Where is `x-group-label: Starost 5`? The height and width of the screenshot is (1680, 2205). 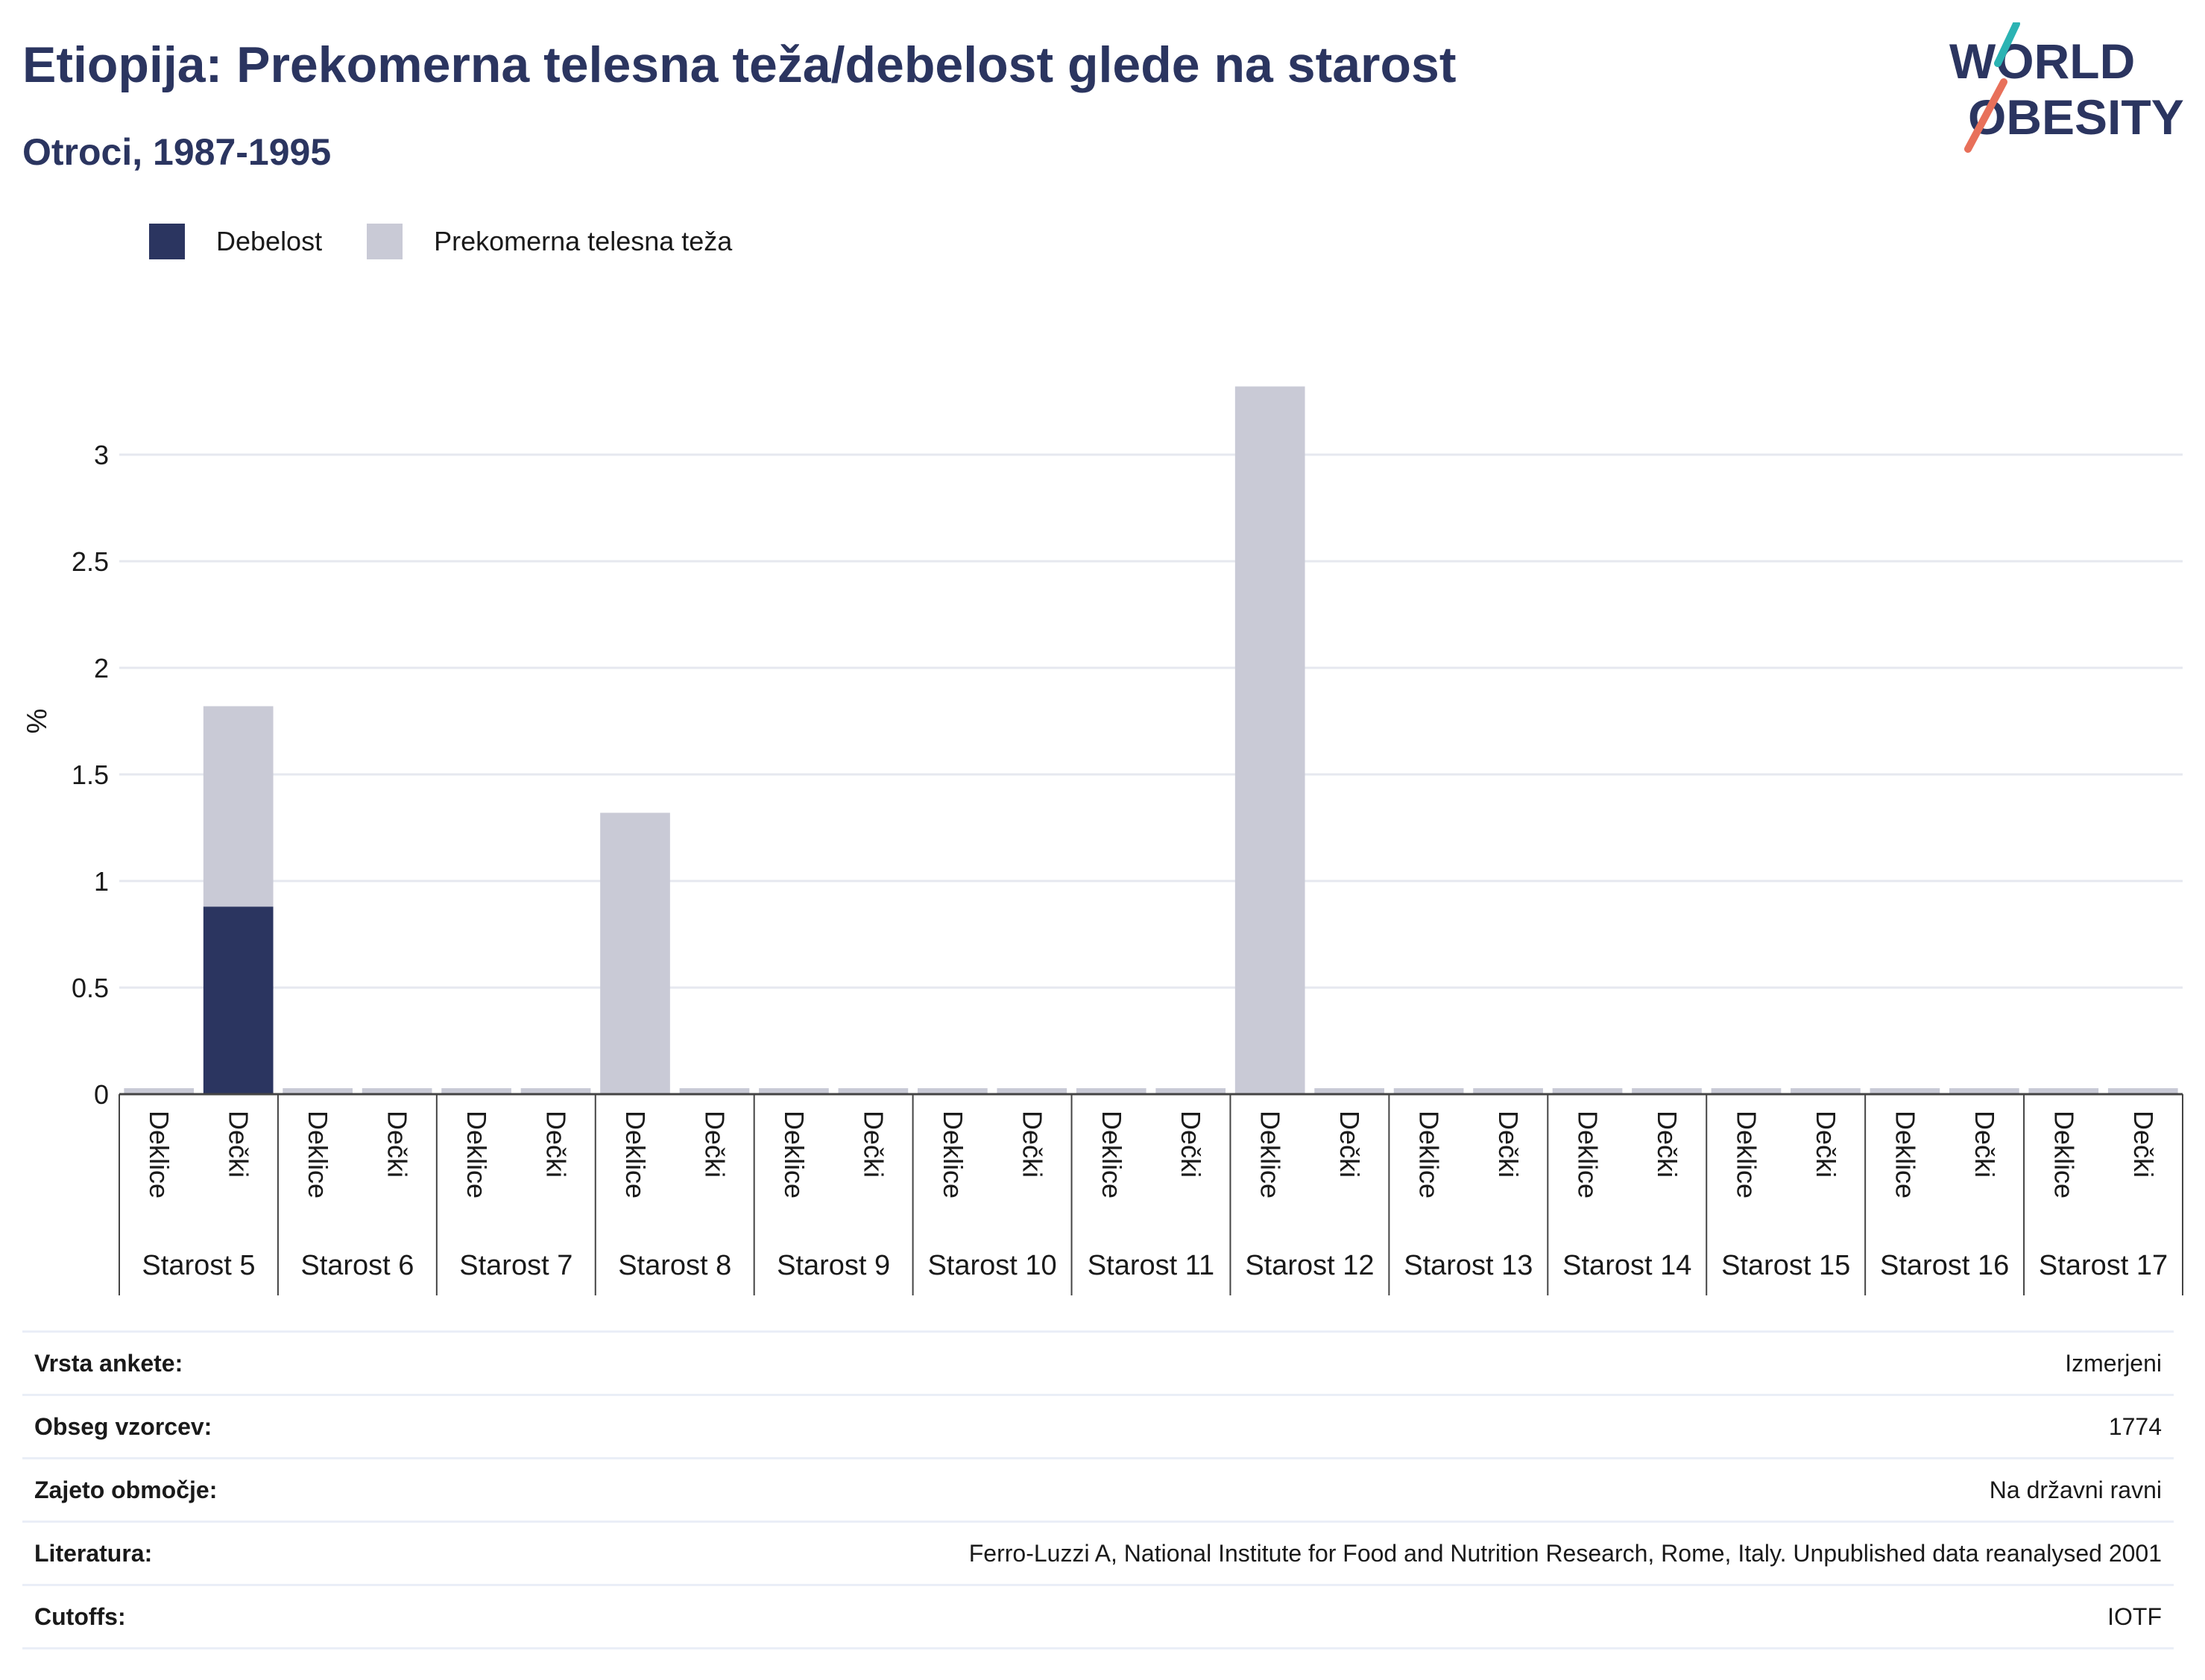 x-group-label: Starost 5 is located at coordinates (198, 1265).